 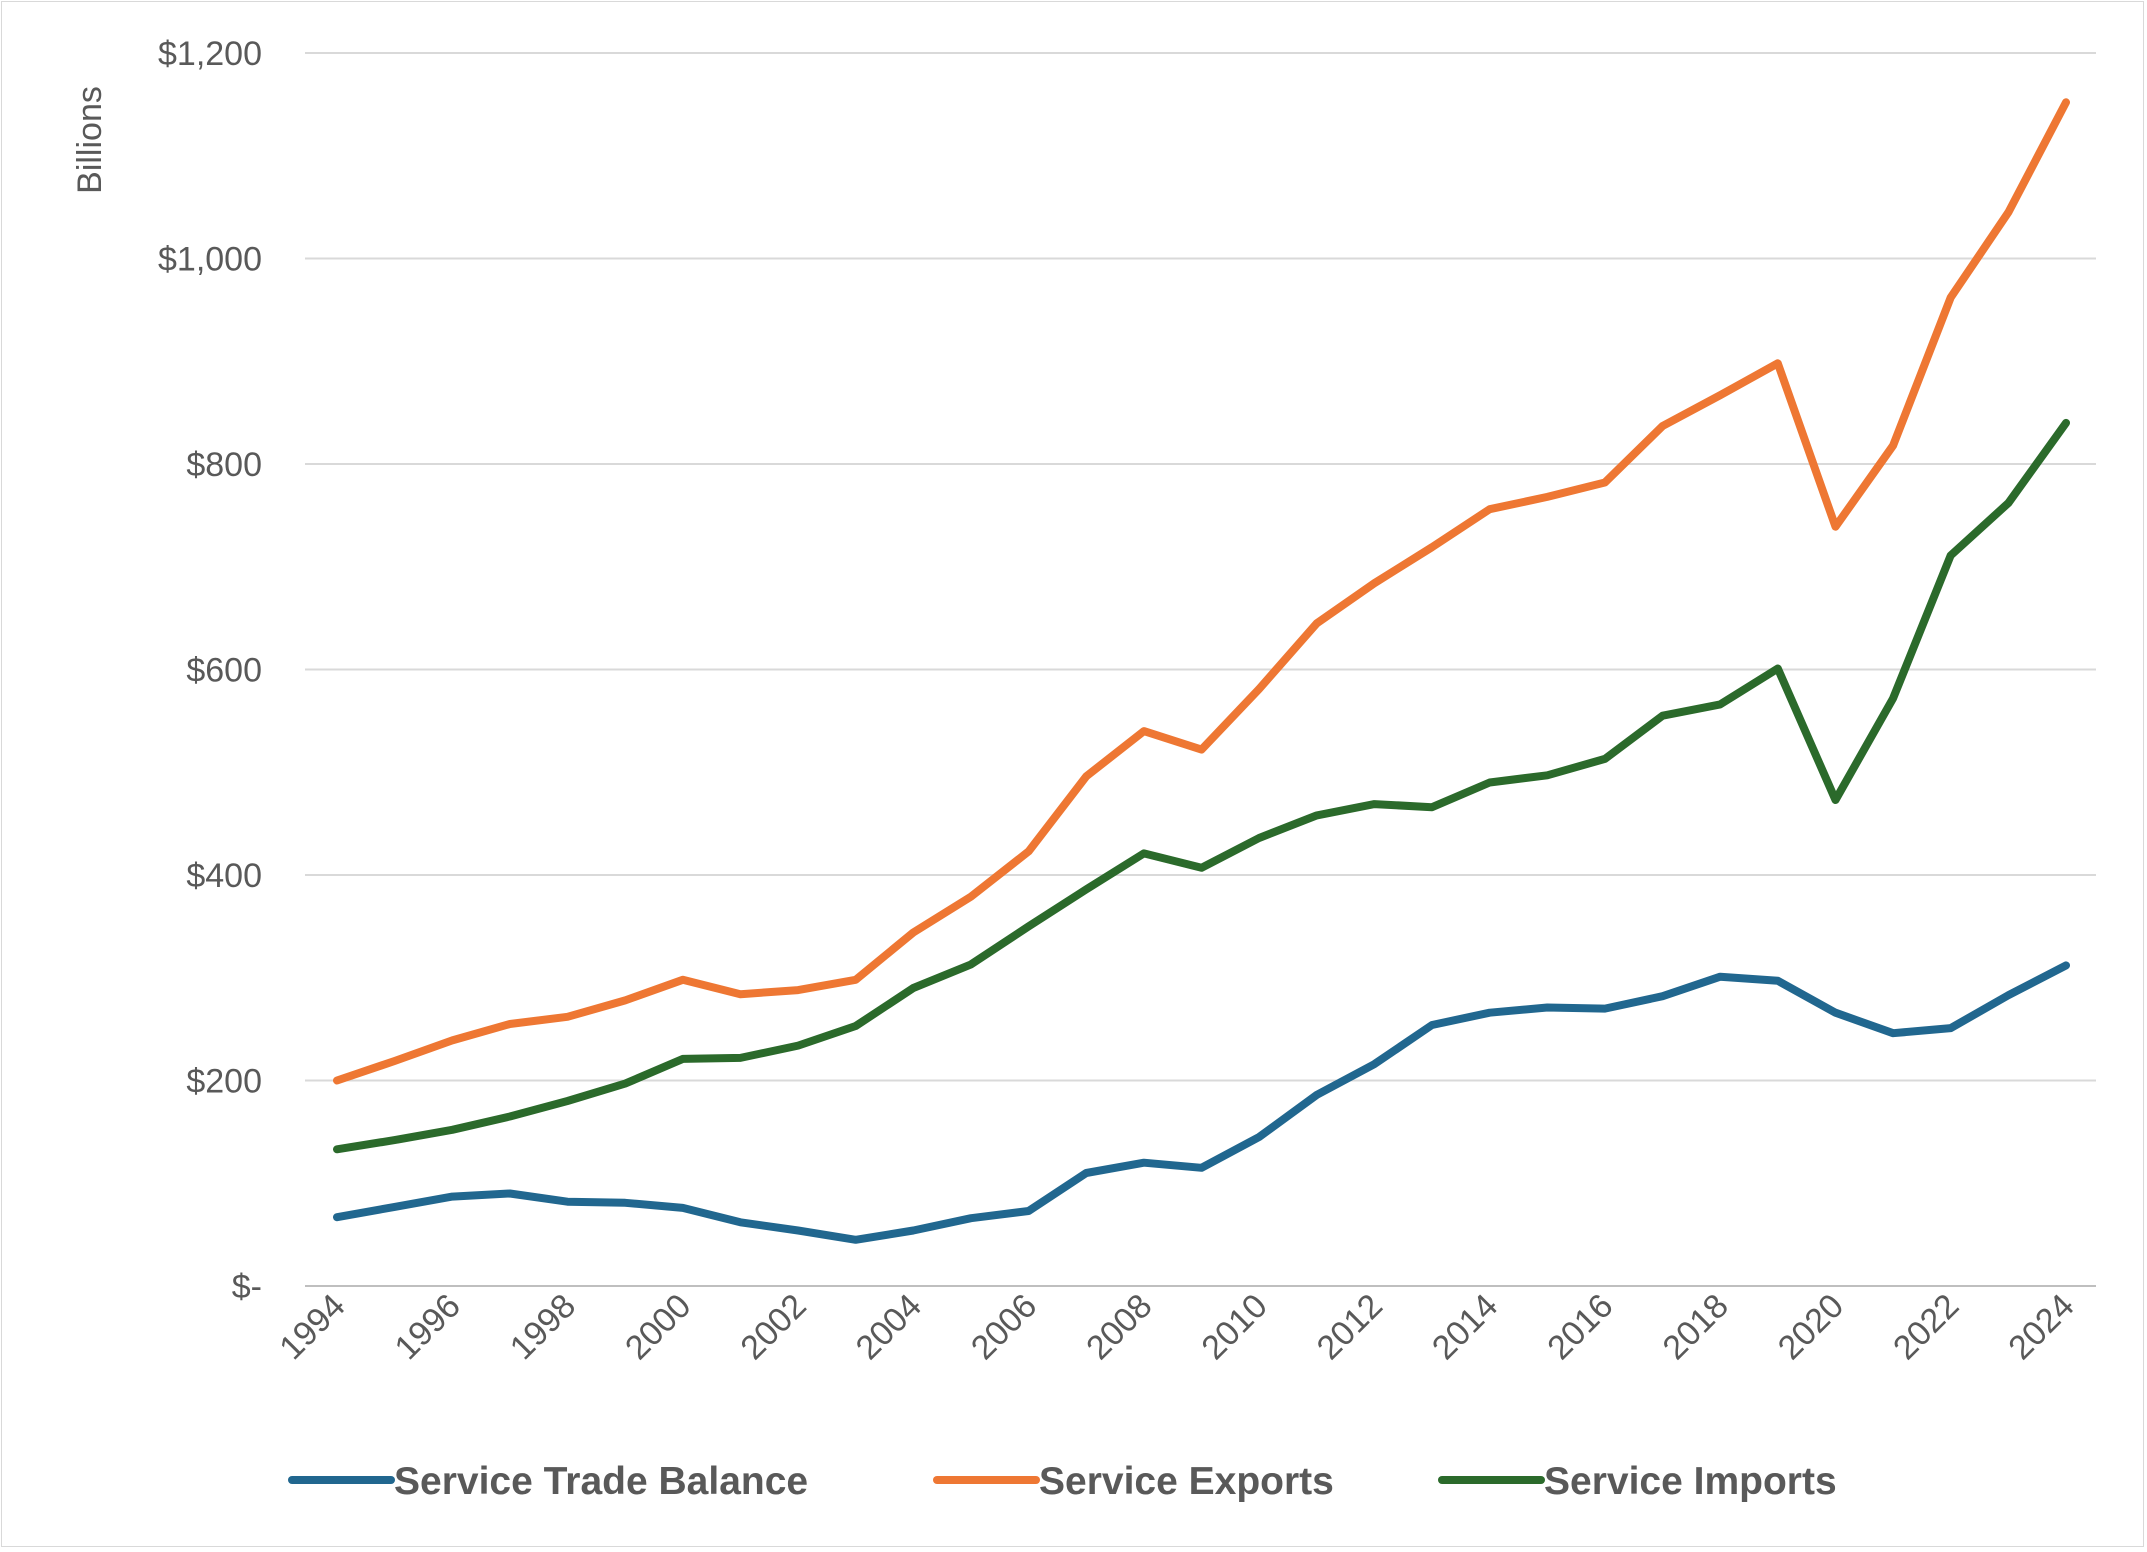 I want to click on x-tick-label: 2000, so click(x=658, y=1327).